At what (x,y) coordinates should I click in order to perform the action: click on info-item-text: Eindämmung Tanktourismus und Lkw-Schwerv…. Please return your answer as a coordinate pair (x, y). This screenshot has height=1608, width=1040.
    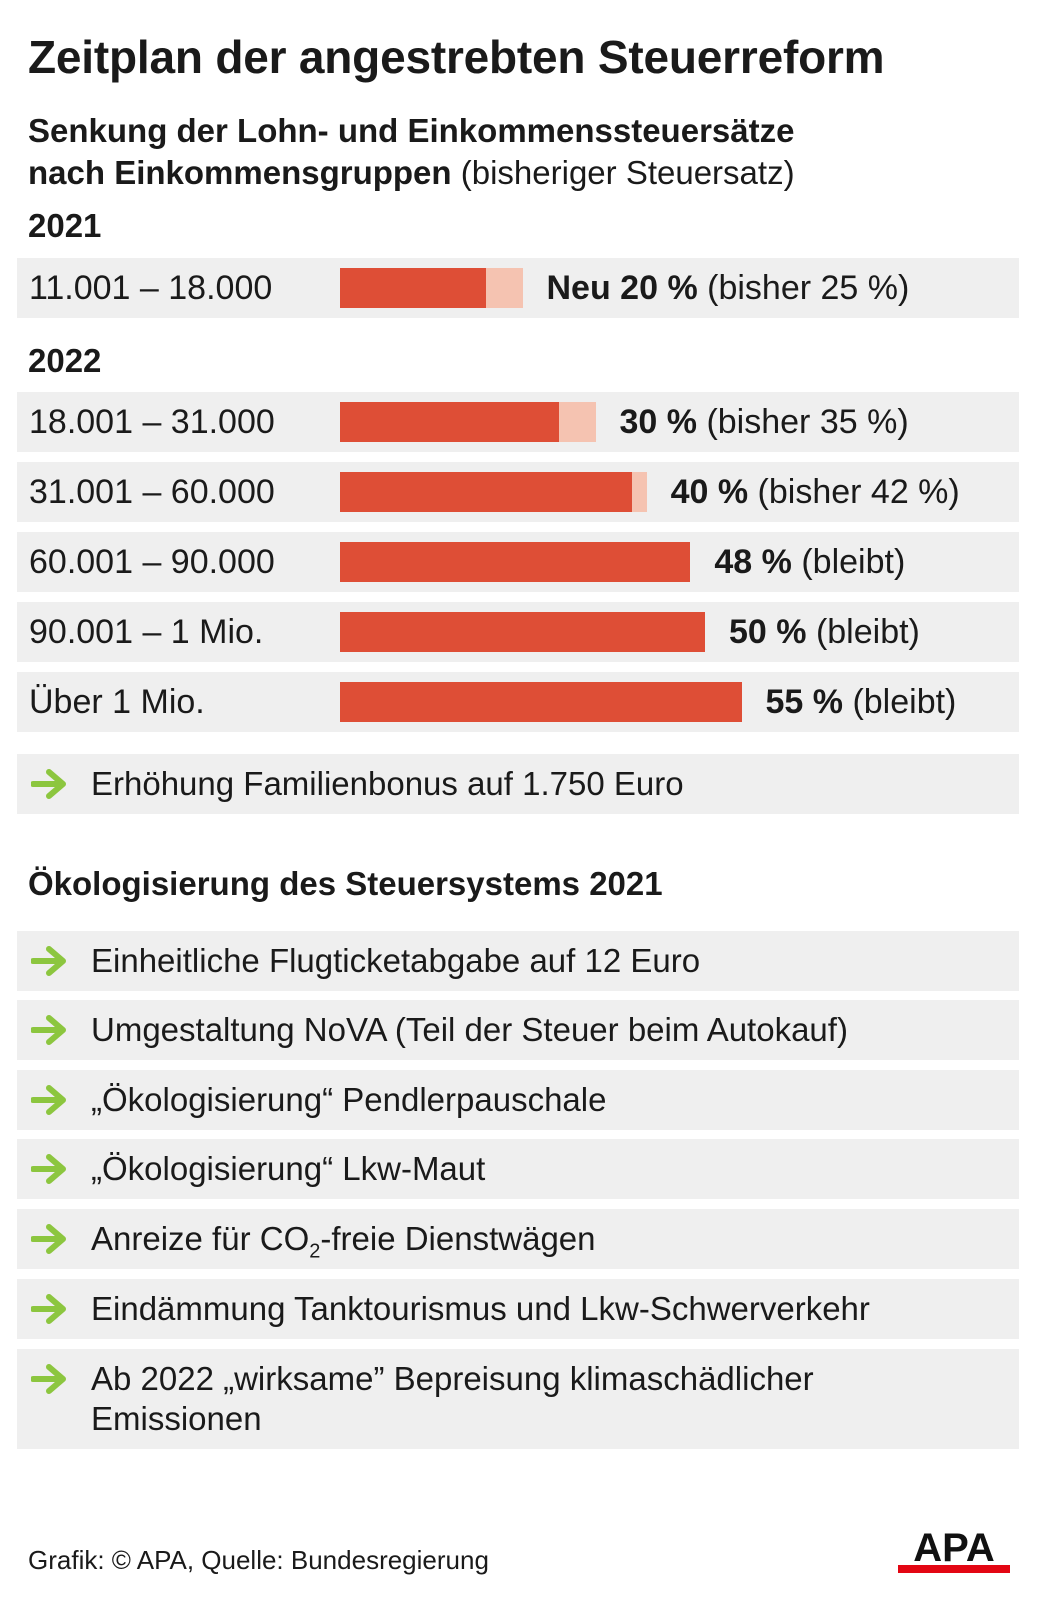
    Looking at the image, I should click on (480, 1308).